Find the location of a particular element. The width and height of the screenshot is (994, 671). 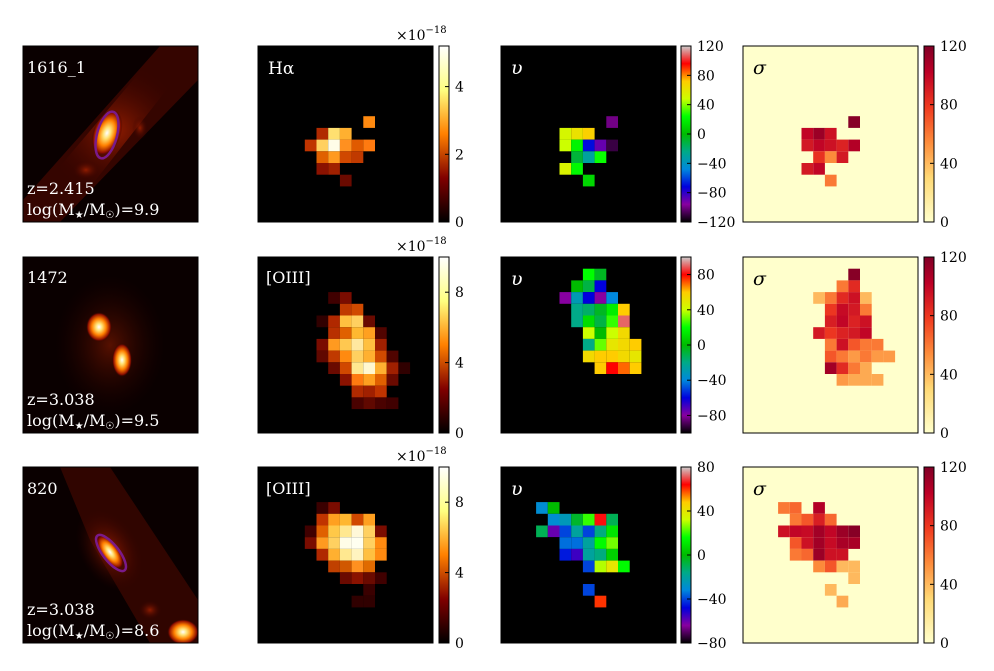

velocity-label: υ is located at coordinates (517, 279).